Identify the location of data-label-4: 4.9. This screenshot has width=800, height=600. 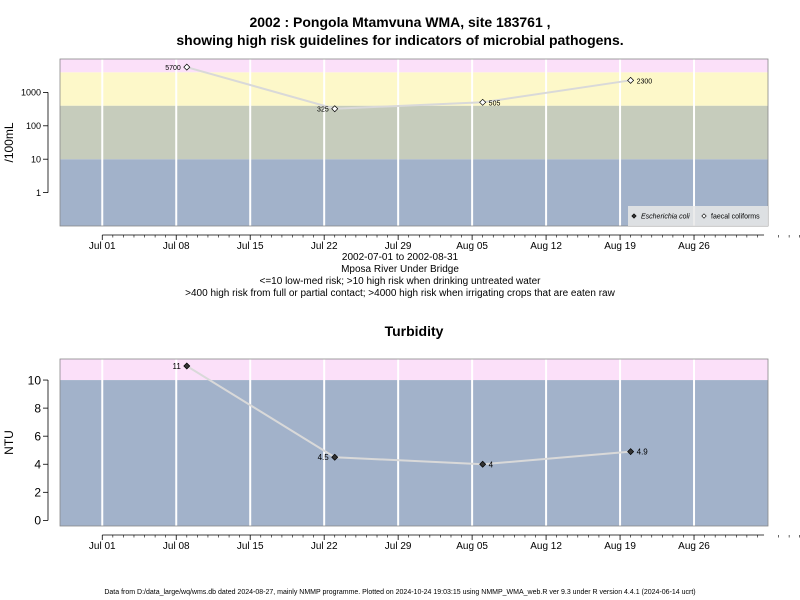
(643, 452).